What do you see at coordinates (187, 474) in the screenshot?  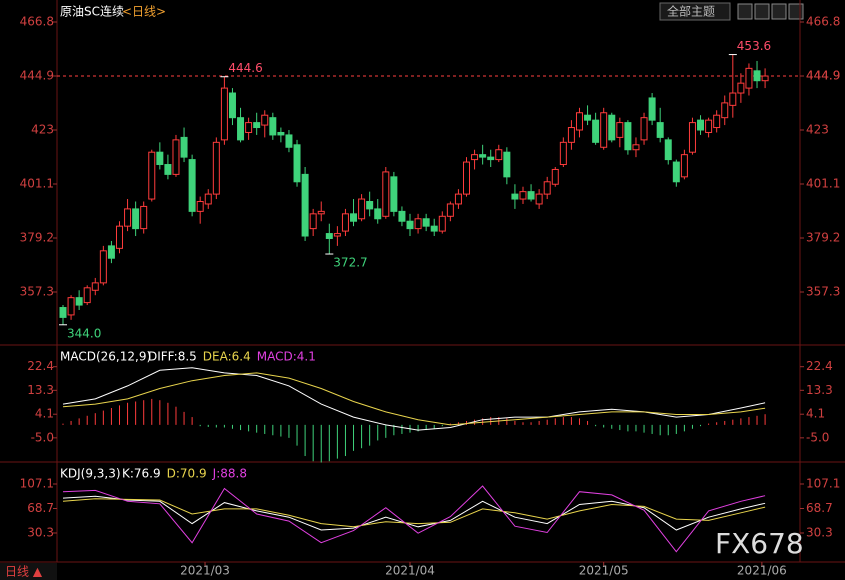 I see `legend-entry: D:70.9` at bounding box center [187, 474].